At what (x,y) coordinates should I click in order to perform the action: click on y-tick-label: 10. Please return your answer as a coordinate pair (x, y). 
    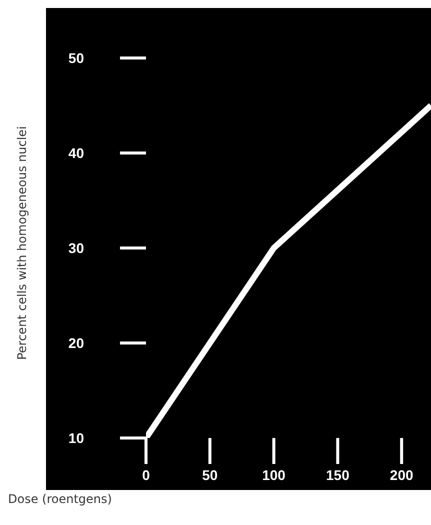
    Looking at the image, I should click on (76, 438).